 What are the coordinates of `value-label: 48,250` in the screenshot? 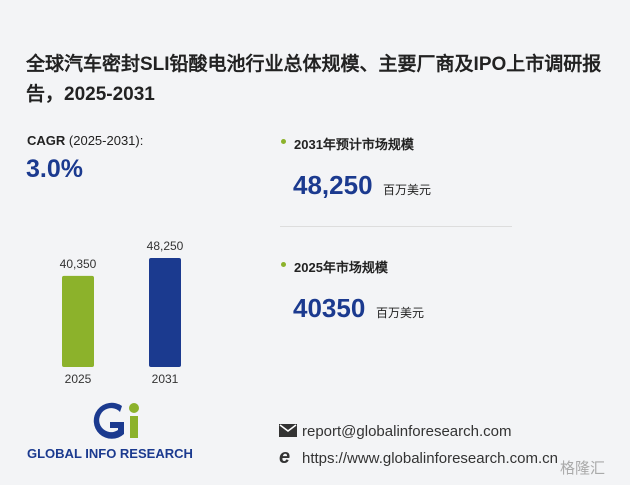 It's located at (165, 246).